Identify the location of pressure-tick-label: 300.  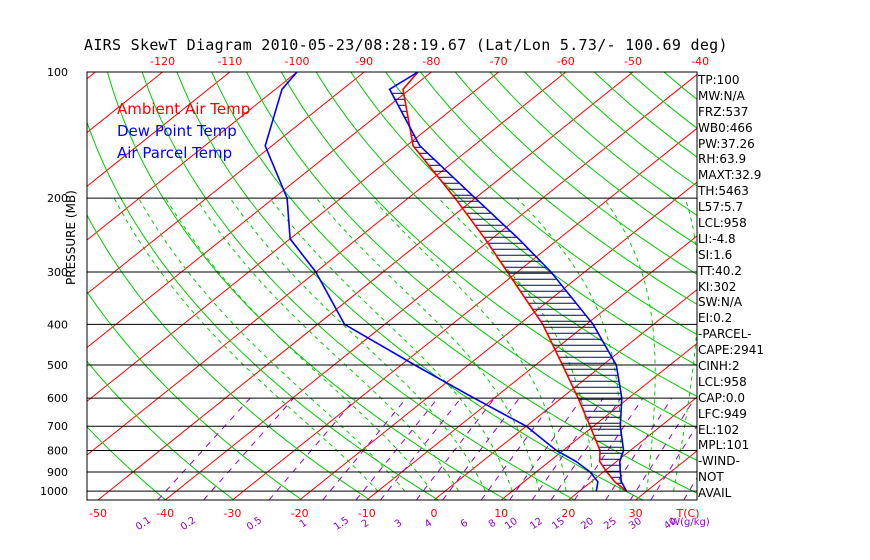
(57, 272).